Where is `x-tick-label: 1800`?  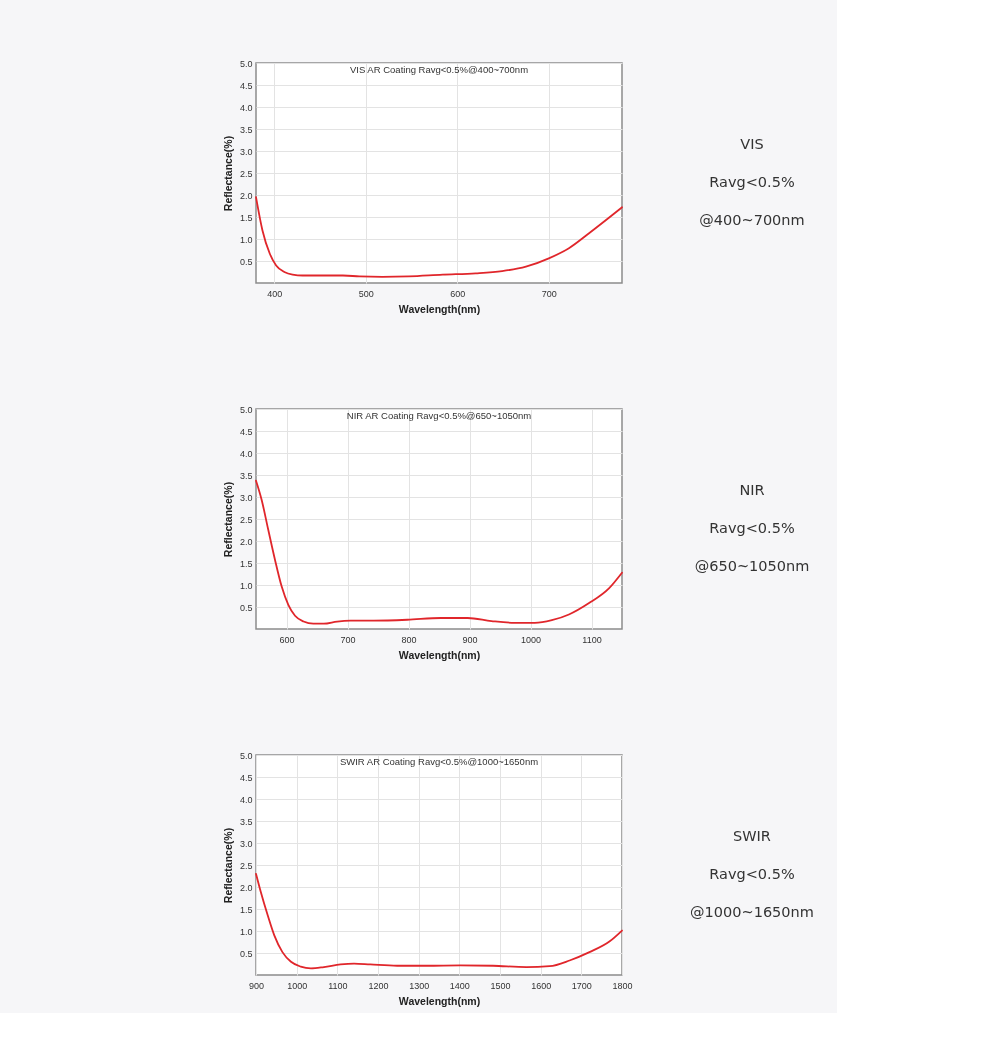 x-tick-label: 1800 is located at coordinates (622, 985).